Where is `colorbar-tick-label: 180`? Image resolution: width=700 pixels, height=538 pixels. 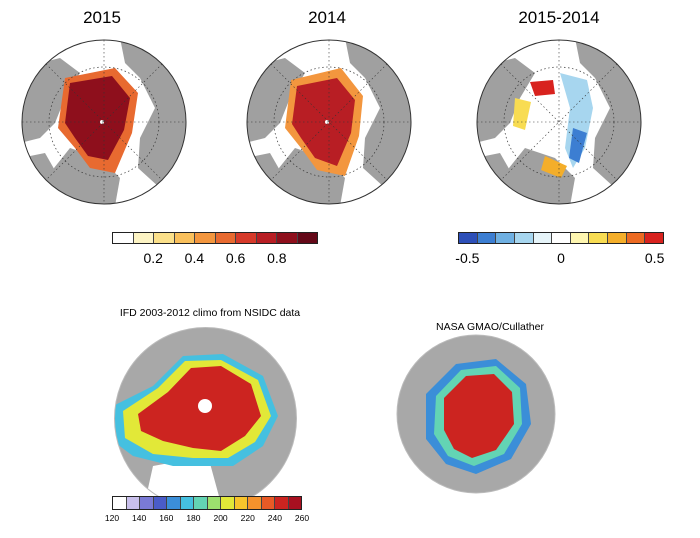 colorbar-tick-label: 180 is located at coordinates (193, 518).